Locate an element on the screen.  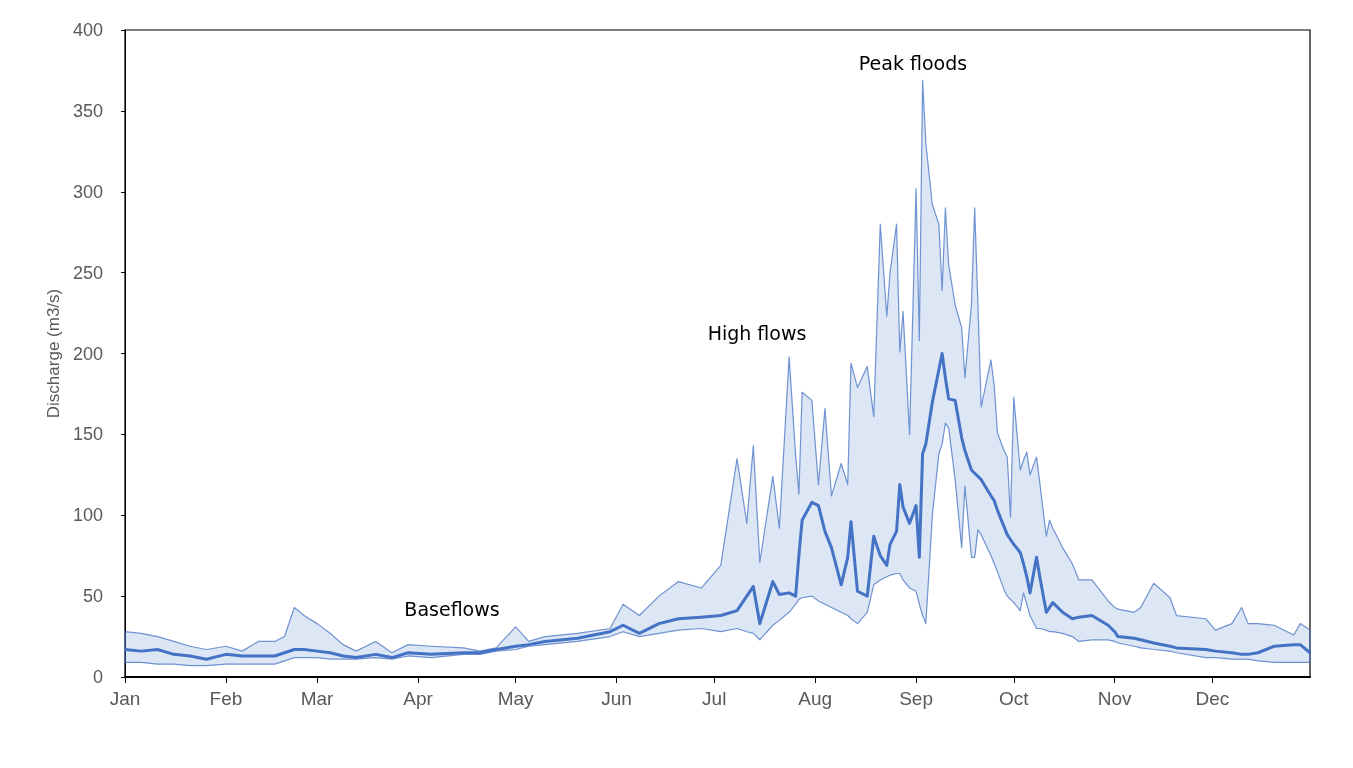
x-tick-label: Apr is located at coordinates (418, 698).